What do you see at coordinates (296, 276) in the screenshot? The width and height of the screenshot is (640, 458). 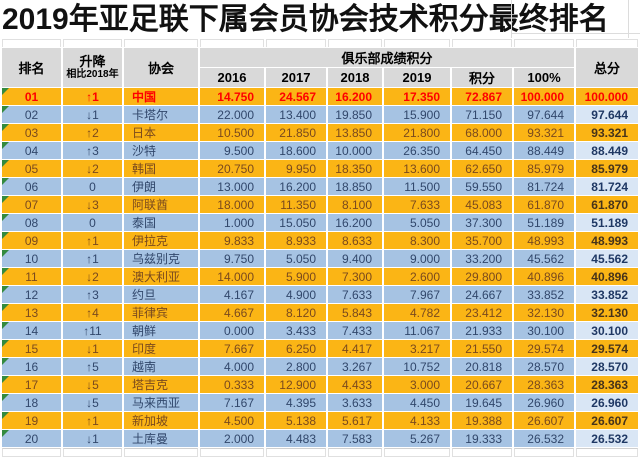 I see `cell-y2017: 5.900` at bounding box center [296, 276].